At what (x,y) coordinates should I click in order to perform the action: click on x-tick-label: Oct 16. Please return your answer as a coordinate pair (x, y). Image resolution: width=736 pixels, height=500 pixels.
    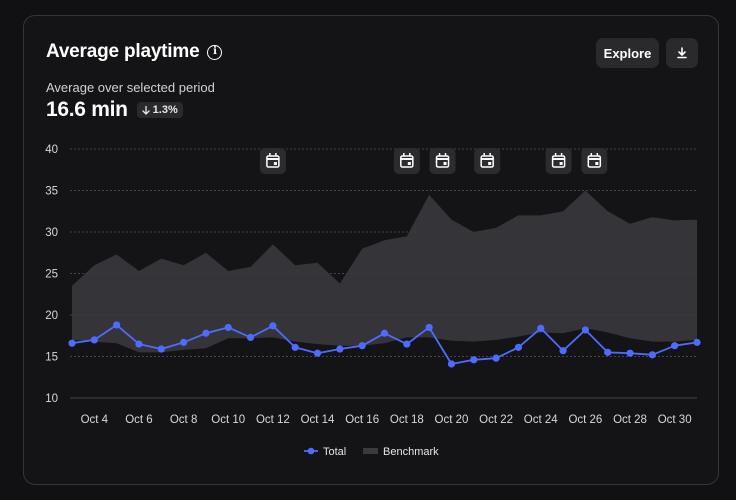
    Looking at the image, I should click on (362, 420).